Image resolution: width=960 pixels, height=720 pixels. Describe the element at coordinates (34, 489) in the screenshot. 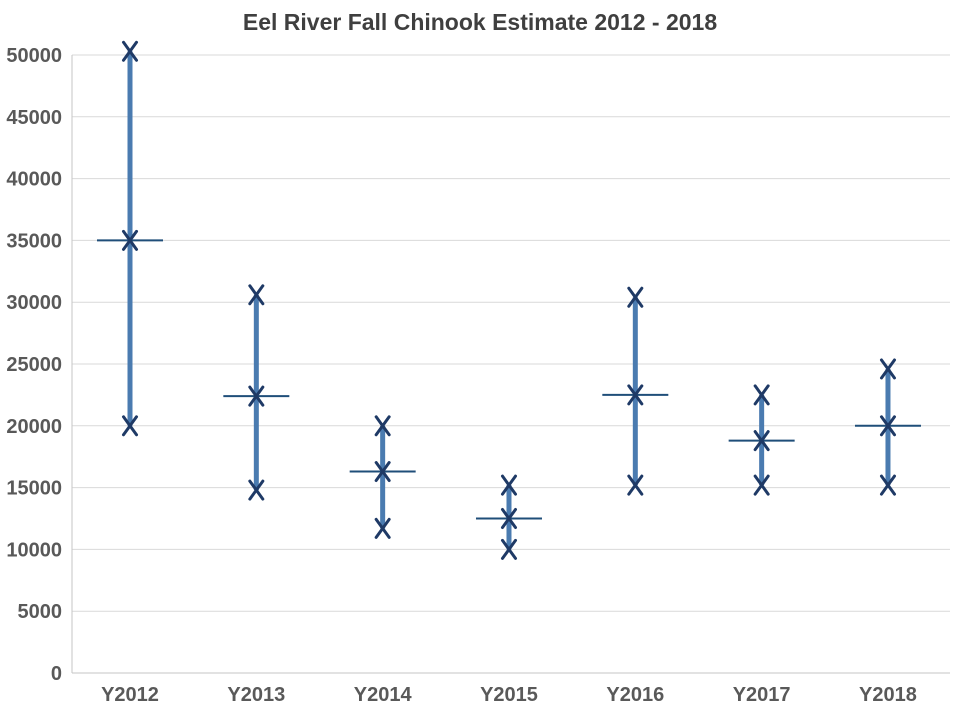

I see `y-tick-label: 15000` at that location.